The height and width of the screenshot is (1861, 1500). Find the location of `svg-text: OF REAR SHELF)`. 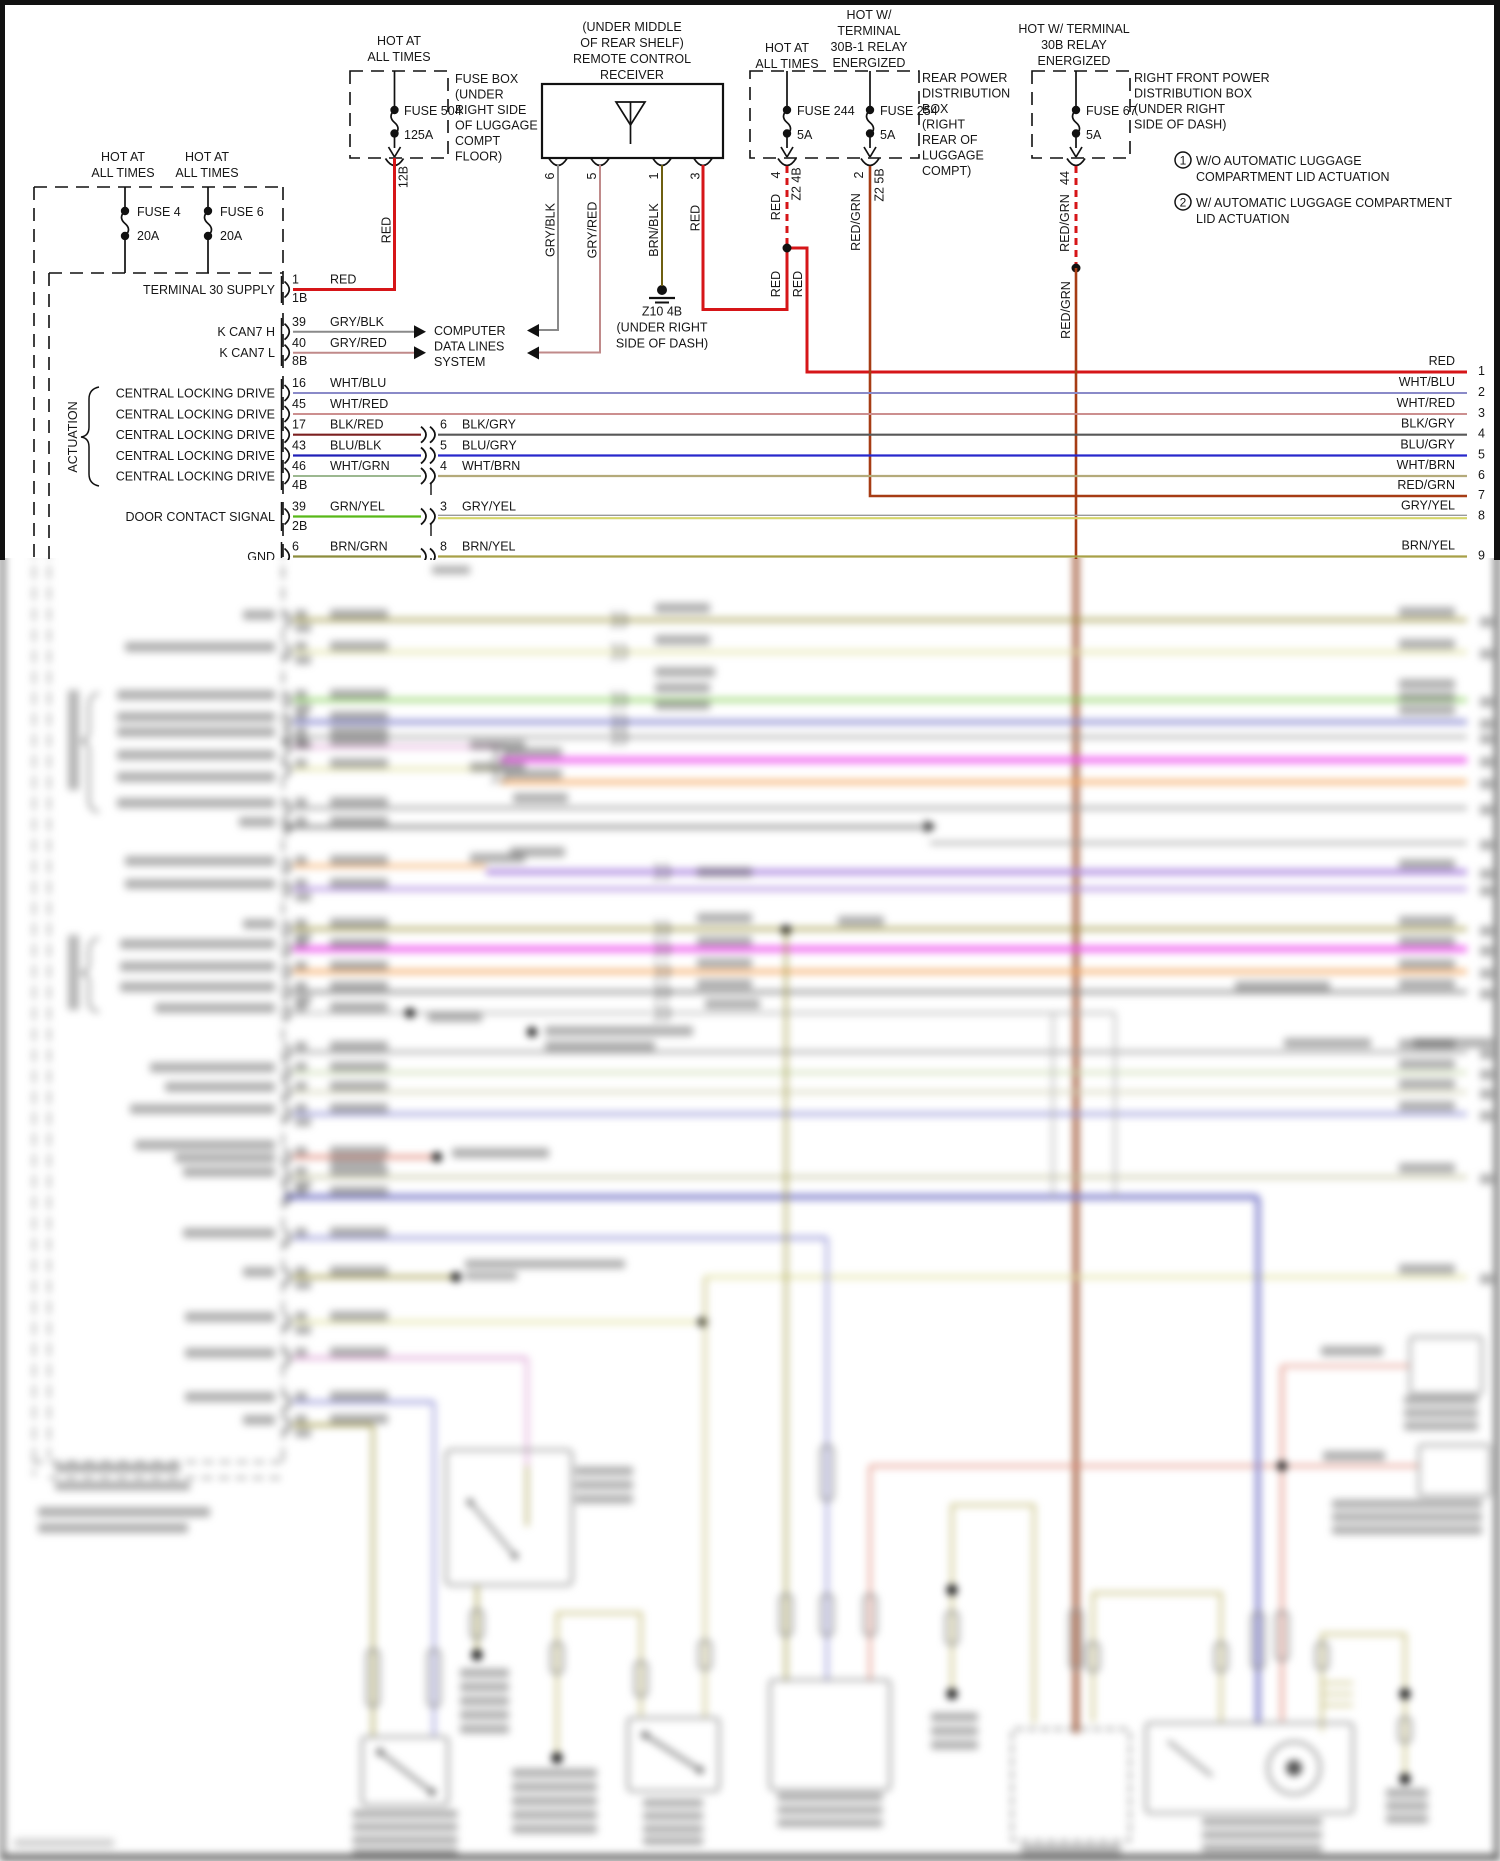

svg-text: OF REAR SHELF) is located at coordinates (632, 43).